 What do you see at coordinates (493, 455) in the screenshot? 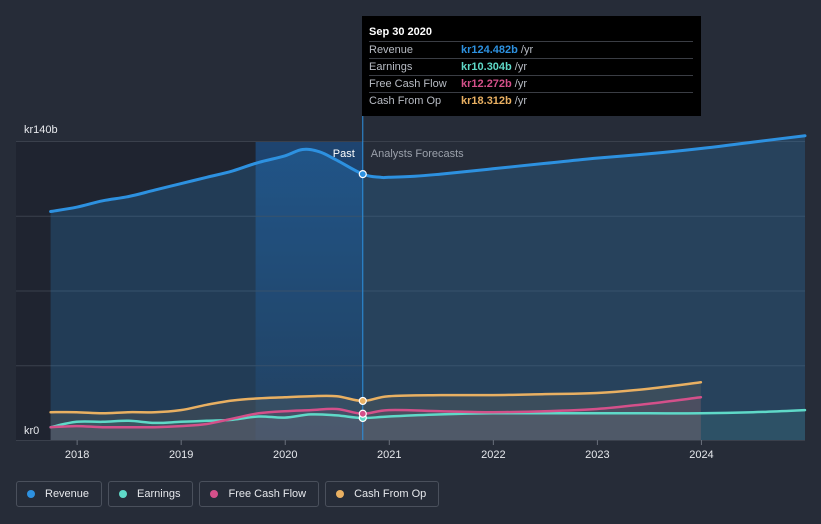
I see `x-tick-label: 2022` at bounding box center [493, 455].